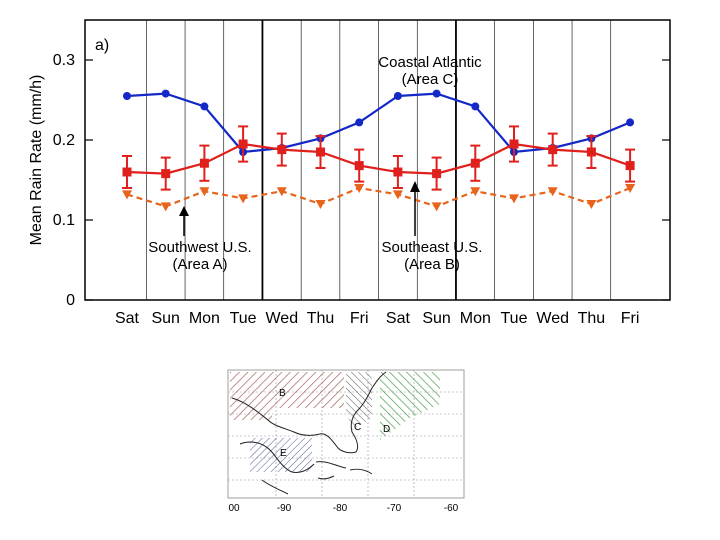  What do you see at coordinates (430, 62) in the screenshot?
I see `annotation-coastal-atlantic-line1: Coastal Atlantic` at bounding box center [430, 62].